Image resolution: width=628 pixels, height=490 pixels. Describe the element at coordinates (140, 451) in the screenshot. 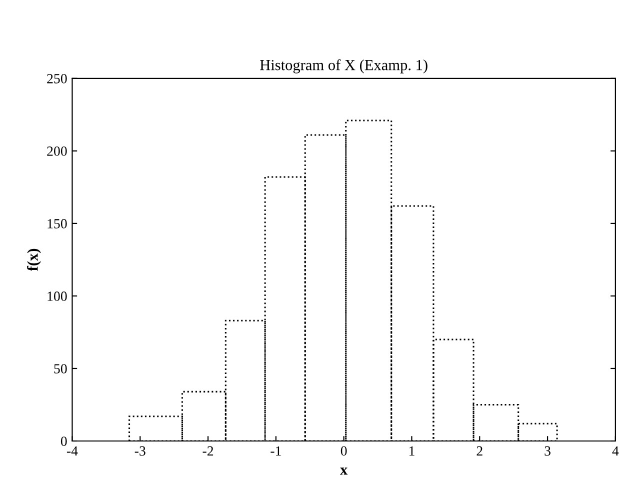

I see `x-tick-label: -3` at that location.